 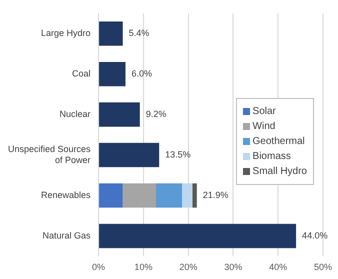 What do you see at coordinates (323, 267) in the screenshot?
I see `x-tick-label: 50%` at bounding box center [323, 267].